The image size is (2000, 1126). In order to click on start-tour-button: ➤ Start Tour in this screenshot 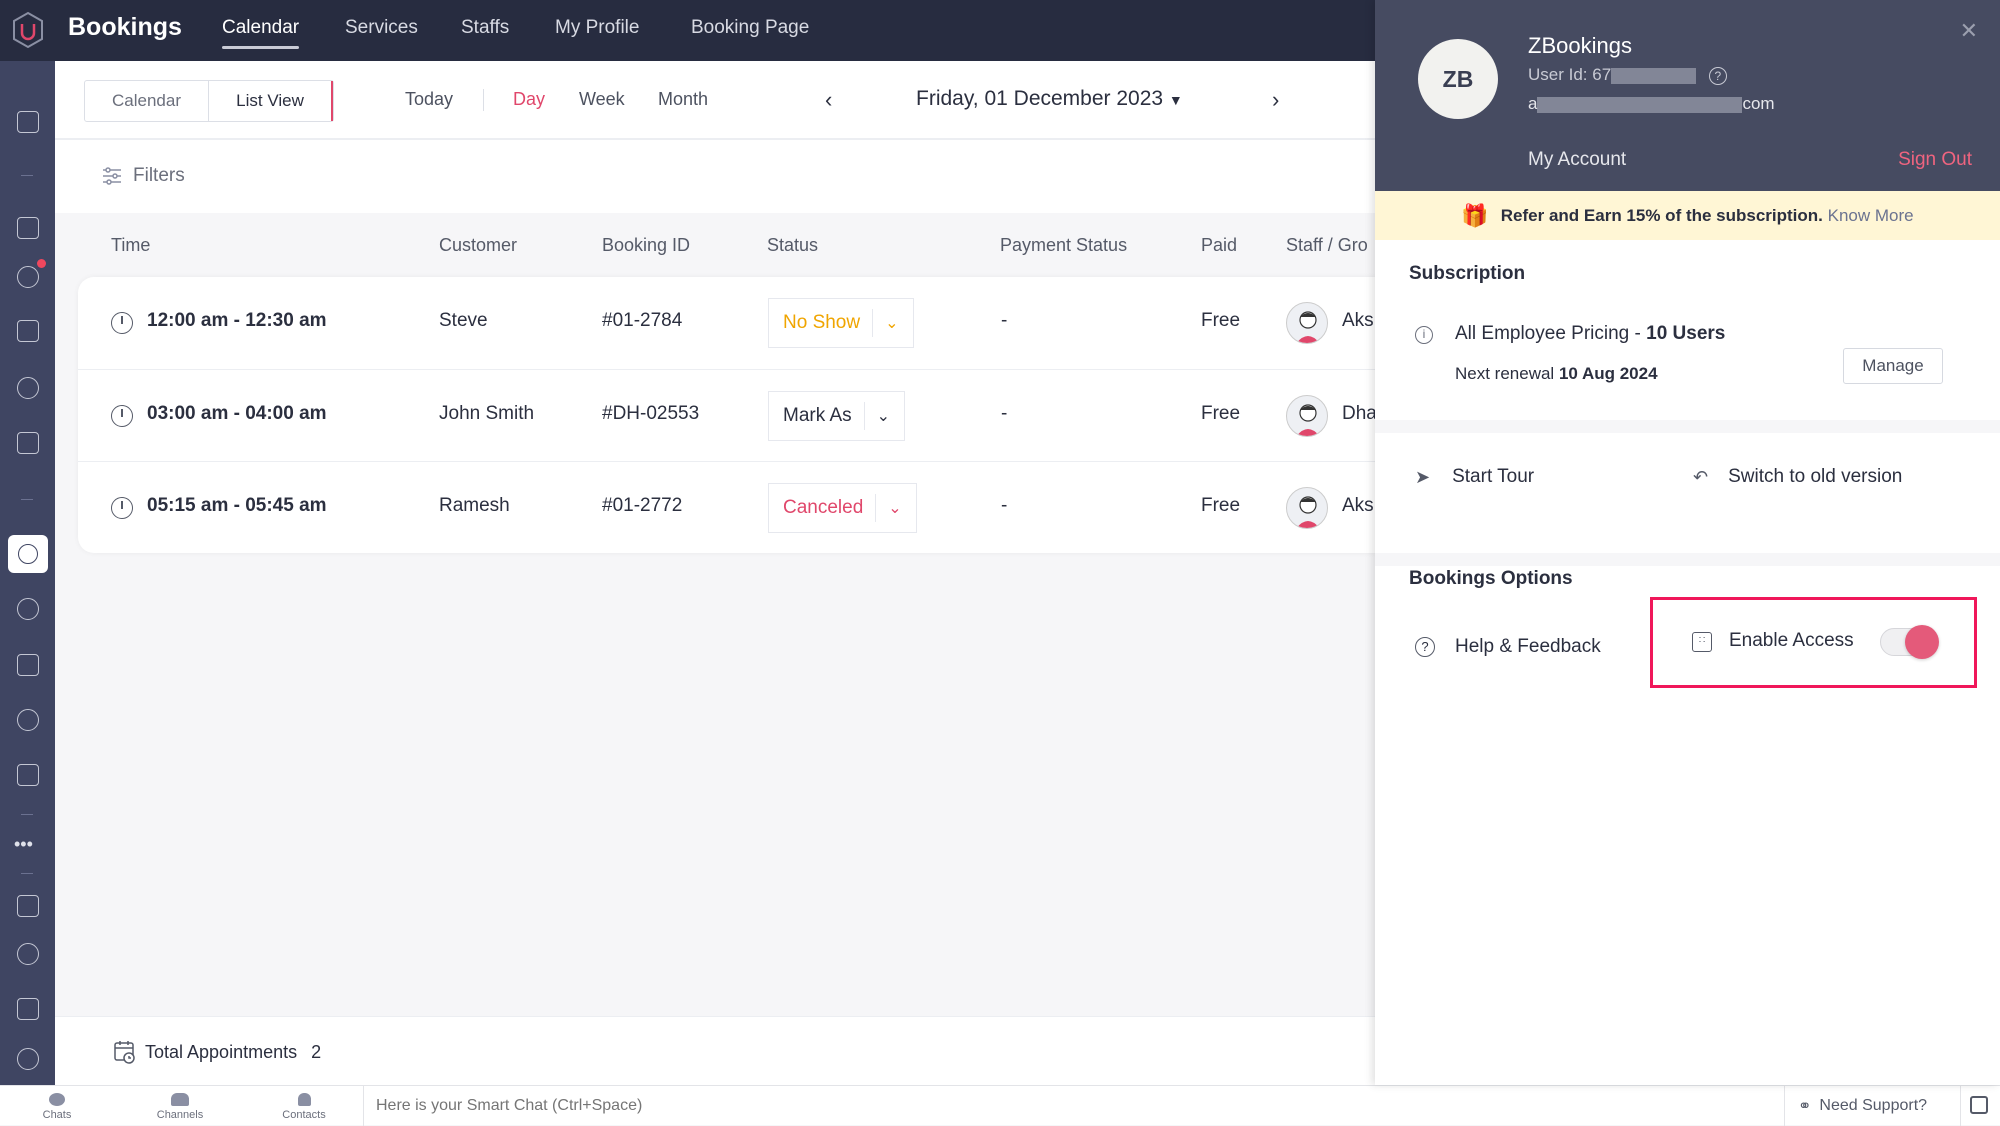, I will do `click(1475, 476)`.